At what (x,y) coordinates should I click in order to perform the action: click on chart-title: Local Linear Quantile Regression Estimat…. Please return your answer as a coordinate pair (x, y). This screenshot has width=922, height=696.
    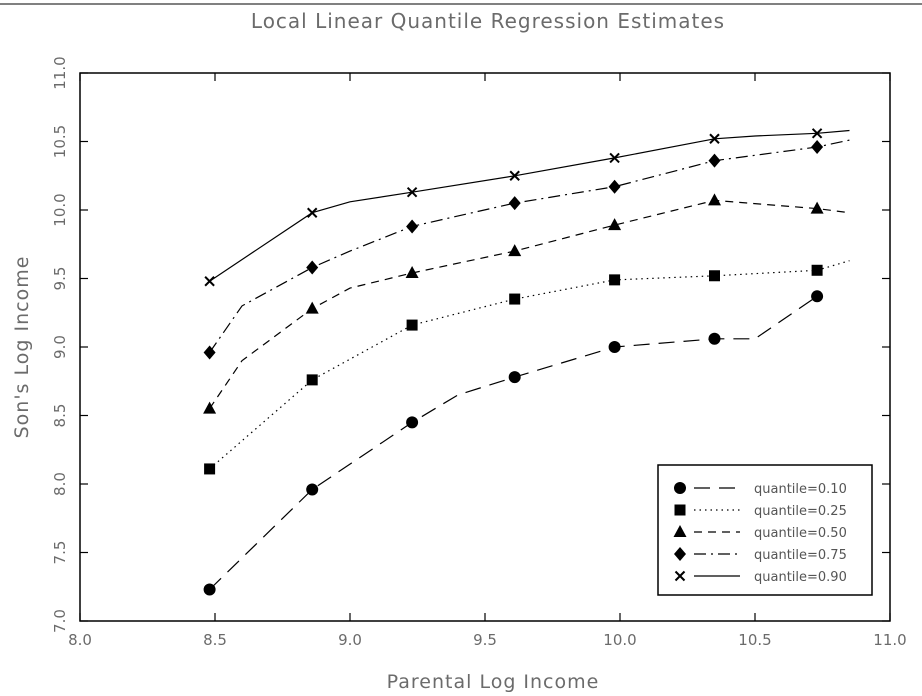
    Looking at the image, I should click on (488, 21).